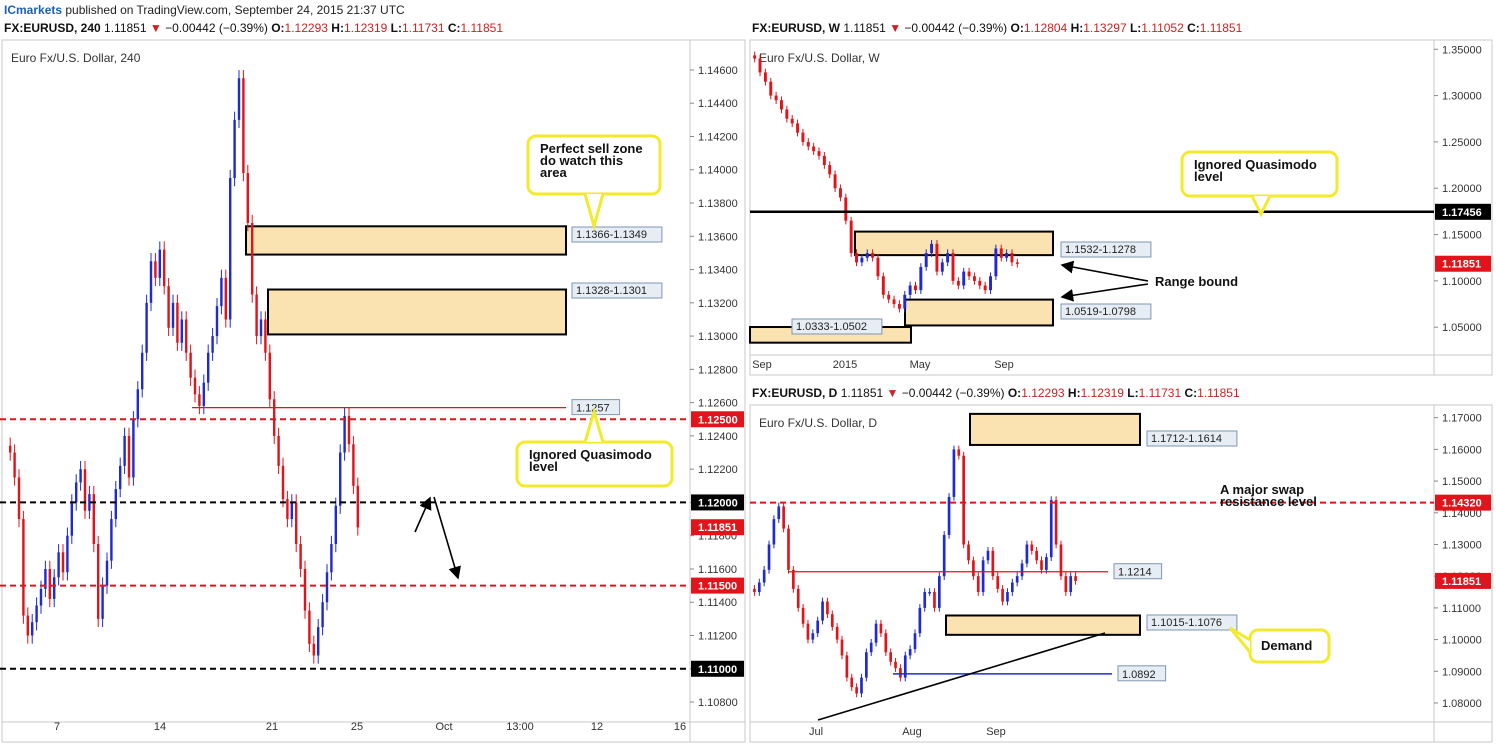 Image resolution: width=1496 pixels, height=748 pixels. Describe the element at coordinates (1461, 609) in the screenshot. I see `daily-y-tick-label: 1.11000` at that location.